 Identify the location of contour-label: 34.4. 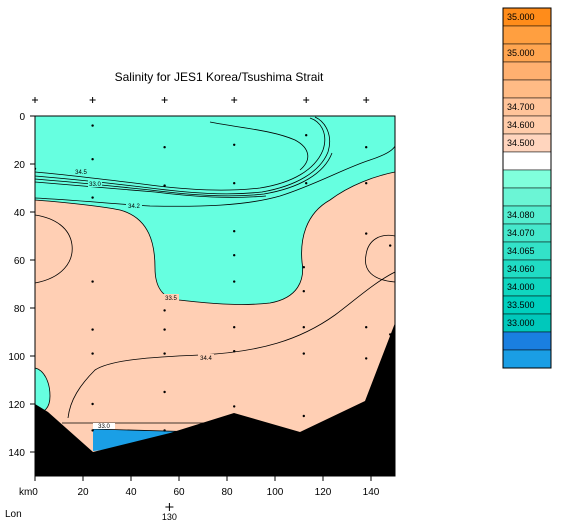
(206, 359).